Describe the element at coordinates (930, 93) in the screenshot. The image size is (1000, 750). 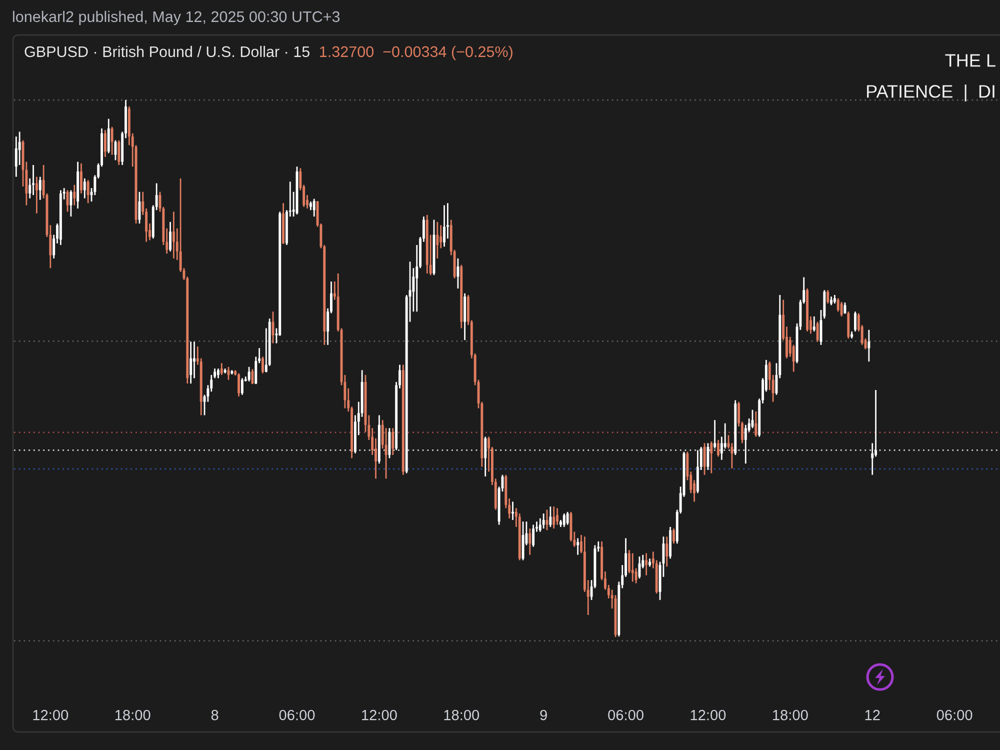
I see `annotation: PATIENCE | DI` at that location.